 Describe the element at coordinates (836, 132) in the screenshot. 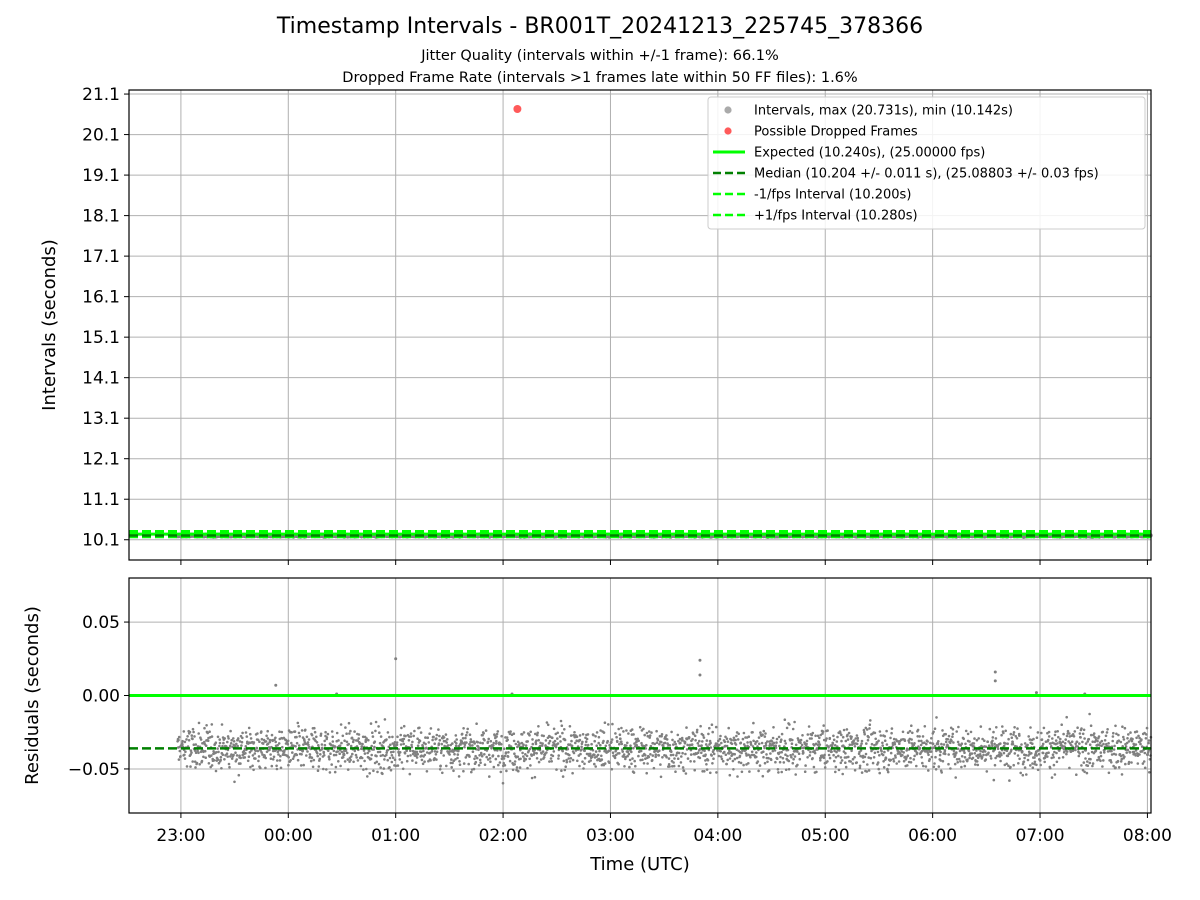

I see `legend-label: Possible Dropped Frames` at that location.